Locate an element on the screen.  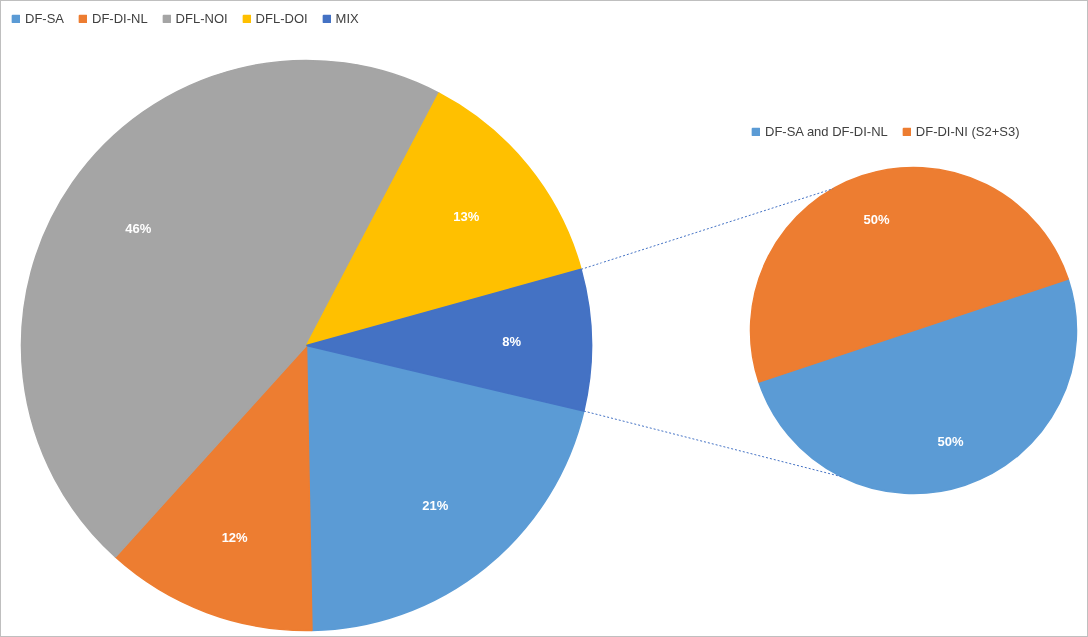
data-label: 12% is located at coordinates (235, 538).